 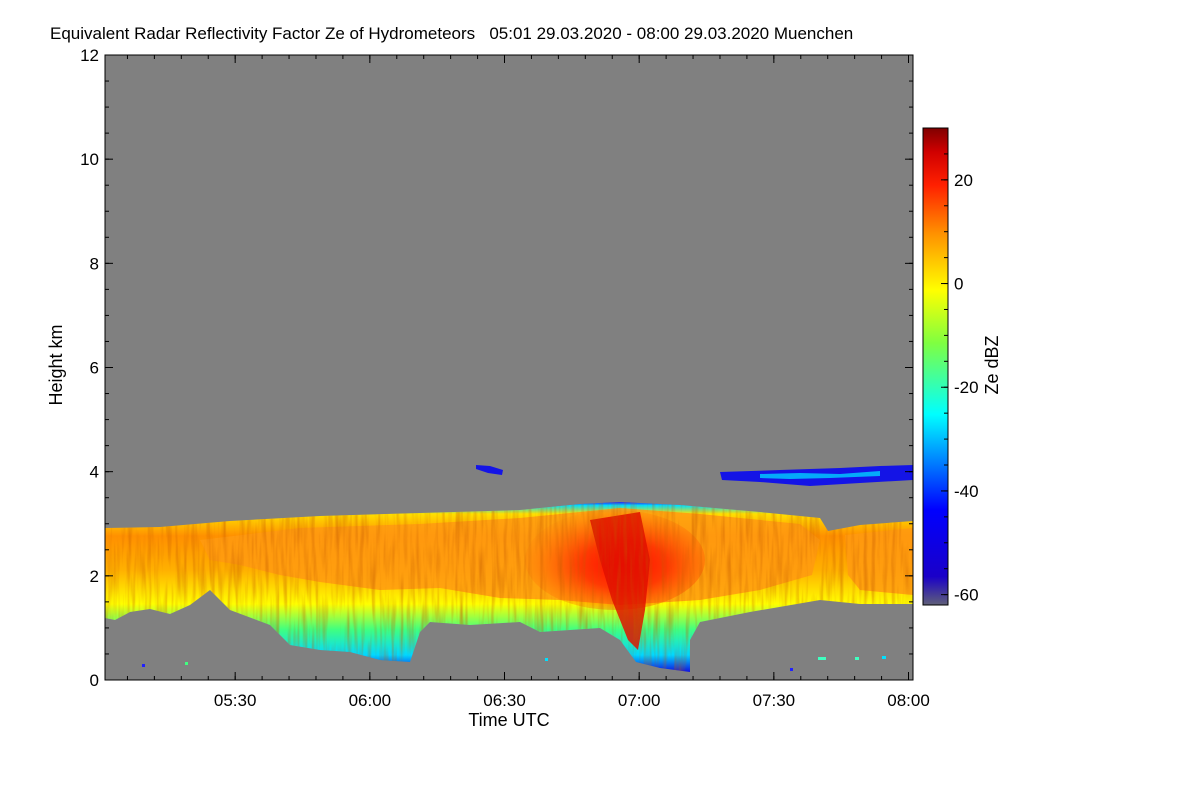 I want to click on colorbar-tick-label: -20, so click(x=966, y=387).